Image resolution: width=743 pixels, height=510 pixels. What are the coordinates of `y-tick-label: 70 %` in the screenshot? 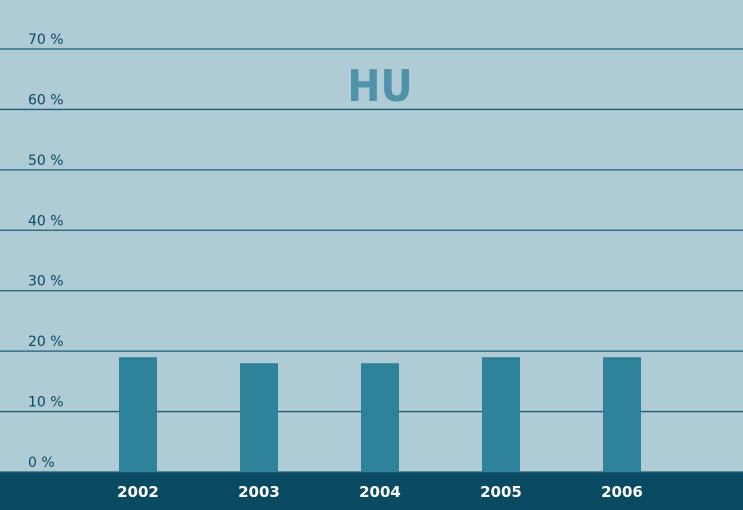 It's located at (46, 40).